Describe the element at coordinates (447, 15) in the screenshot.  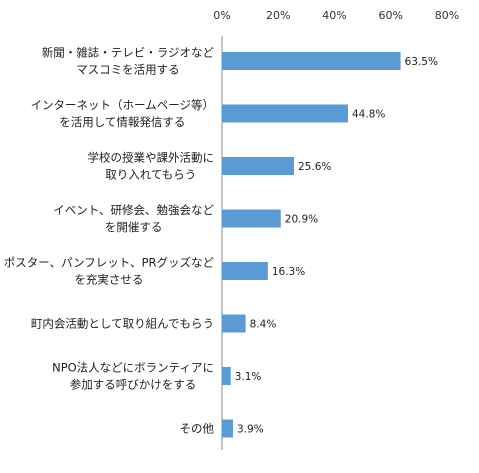
I see `x-tick-label: 80%` at that location.